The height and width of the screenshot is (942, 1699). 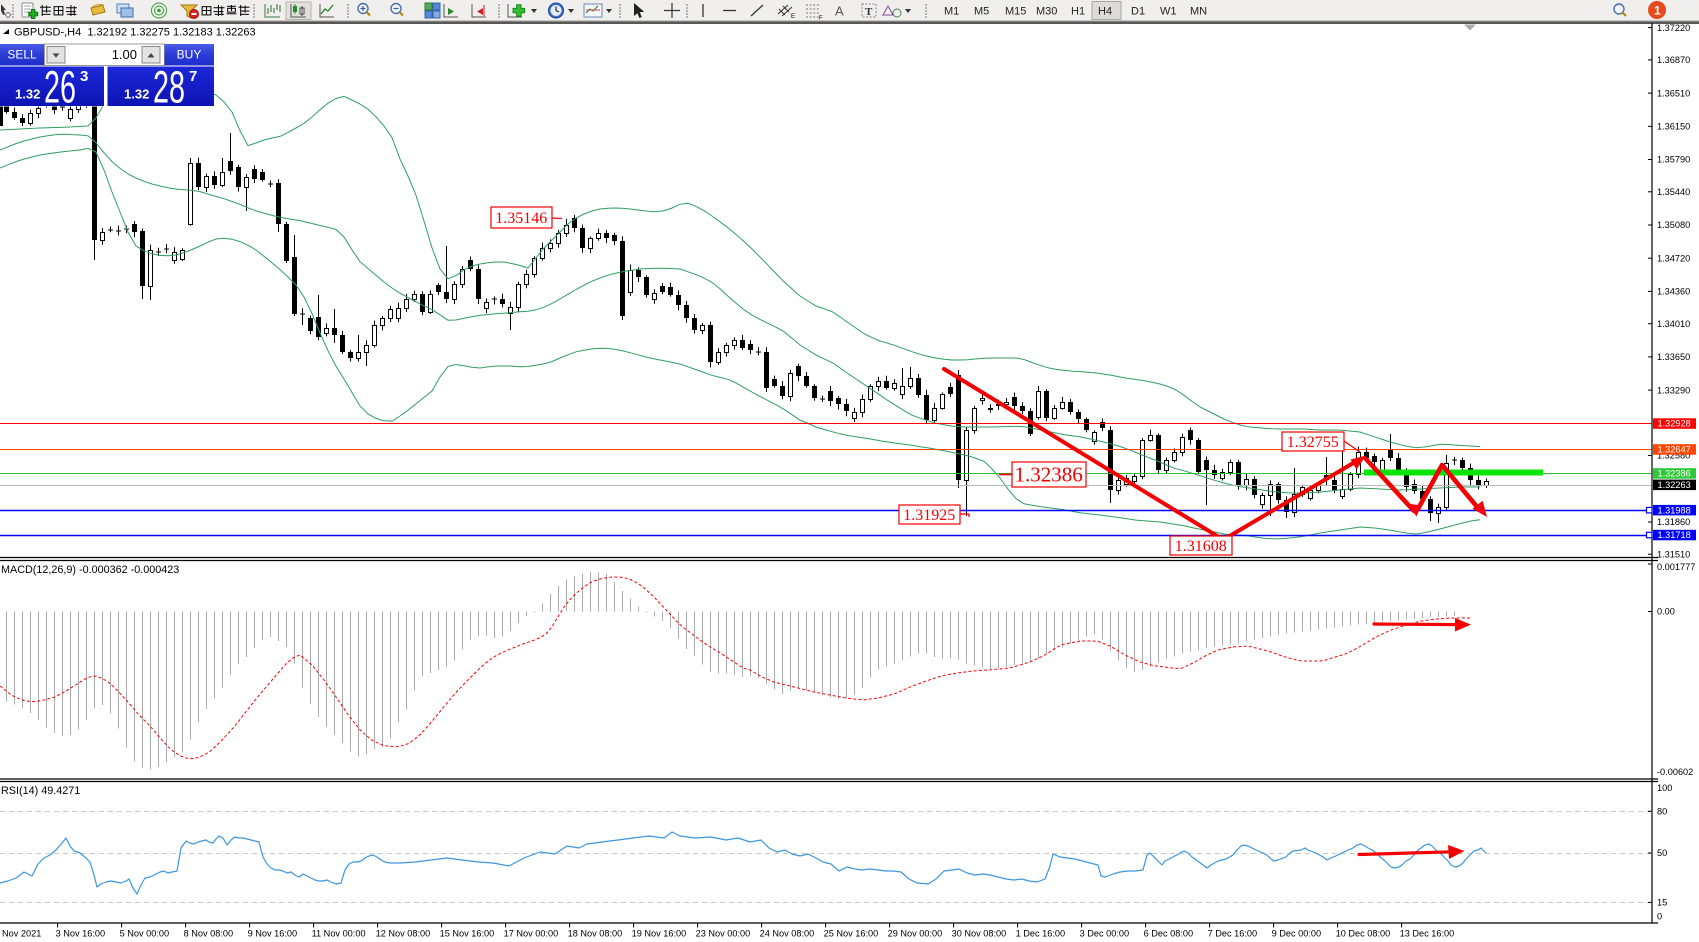 What do you see at coordinates (273, 934) in the screenshot?
I see `svg-text: 9 Nov 16:00` at bounding box center [273, 934].